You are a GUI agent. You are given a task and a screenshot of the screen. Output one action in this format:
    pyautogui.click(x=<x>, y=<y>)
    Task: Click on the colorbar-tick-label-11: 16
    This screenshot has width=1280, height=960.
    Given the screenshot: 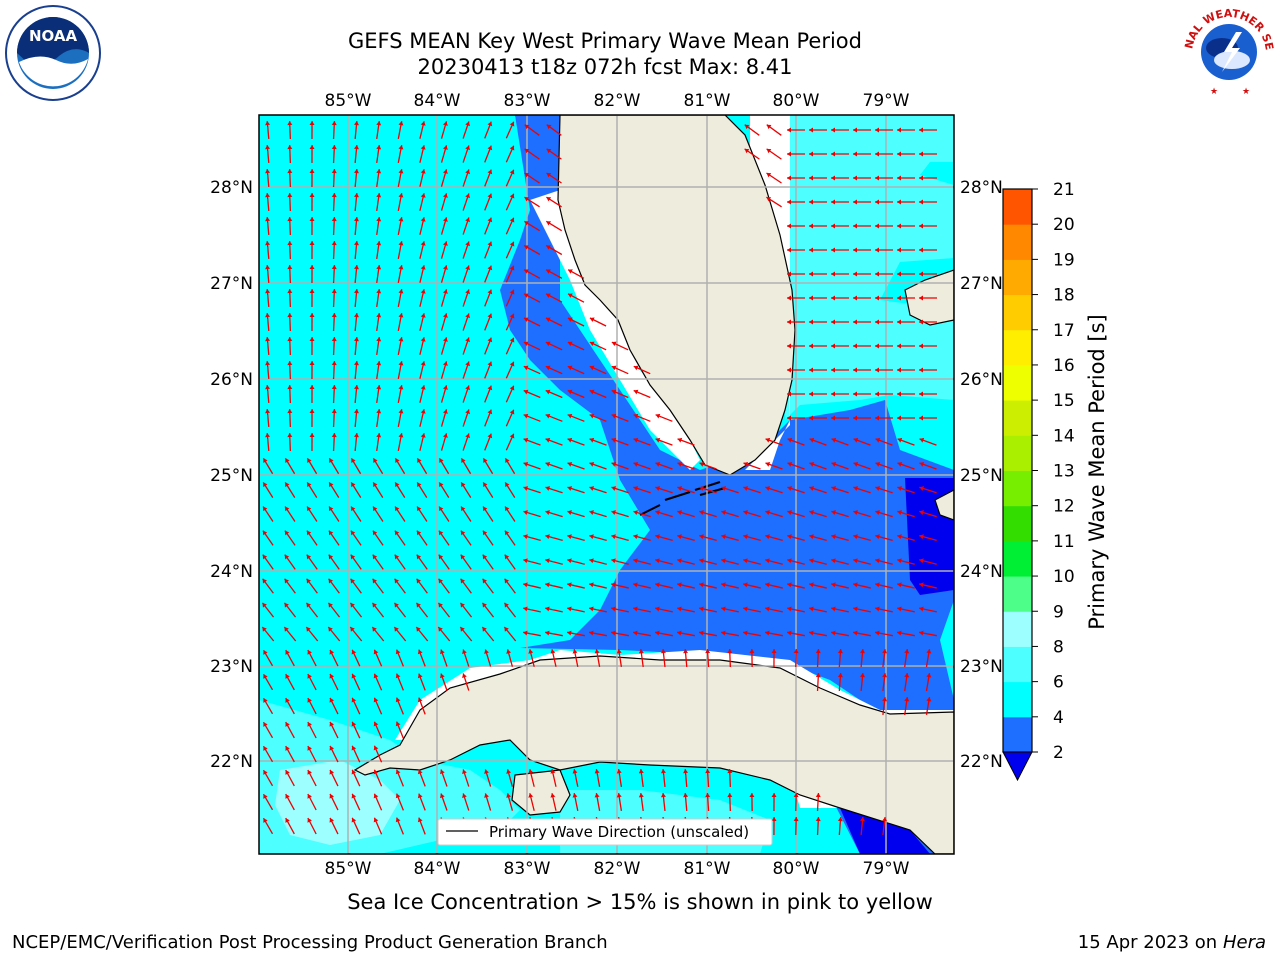 What is the action you would take?
    pyautogui.click(x=1064, y=366)
    